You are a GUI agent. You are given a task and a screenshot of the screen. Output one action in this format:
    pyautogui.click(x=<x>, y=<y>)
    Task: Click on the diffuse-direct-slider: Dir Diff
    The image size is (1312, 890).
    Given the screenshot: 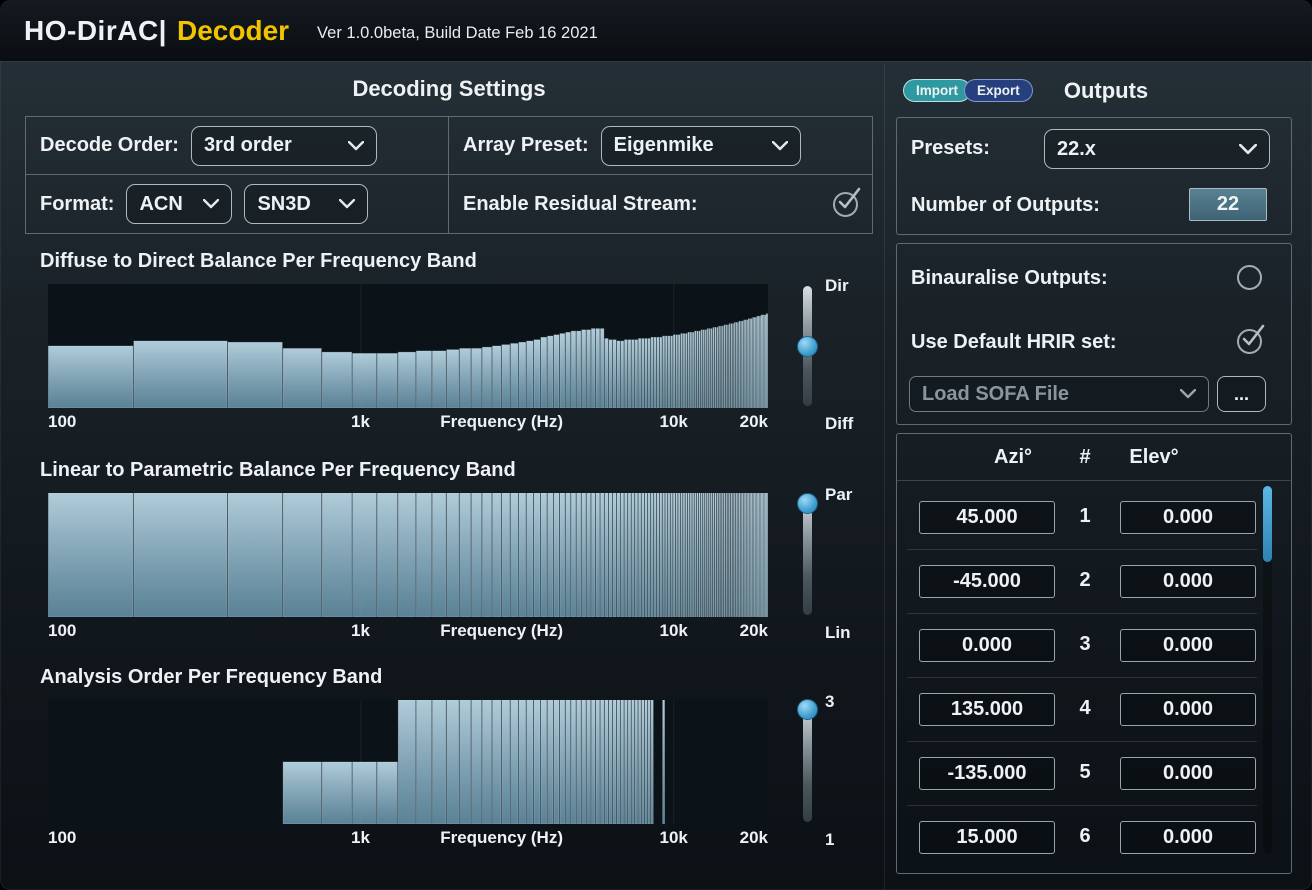 What is the action you would take?
    pyautogui.click(x=850, y=354)
    